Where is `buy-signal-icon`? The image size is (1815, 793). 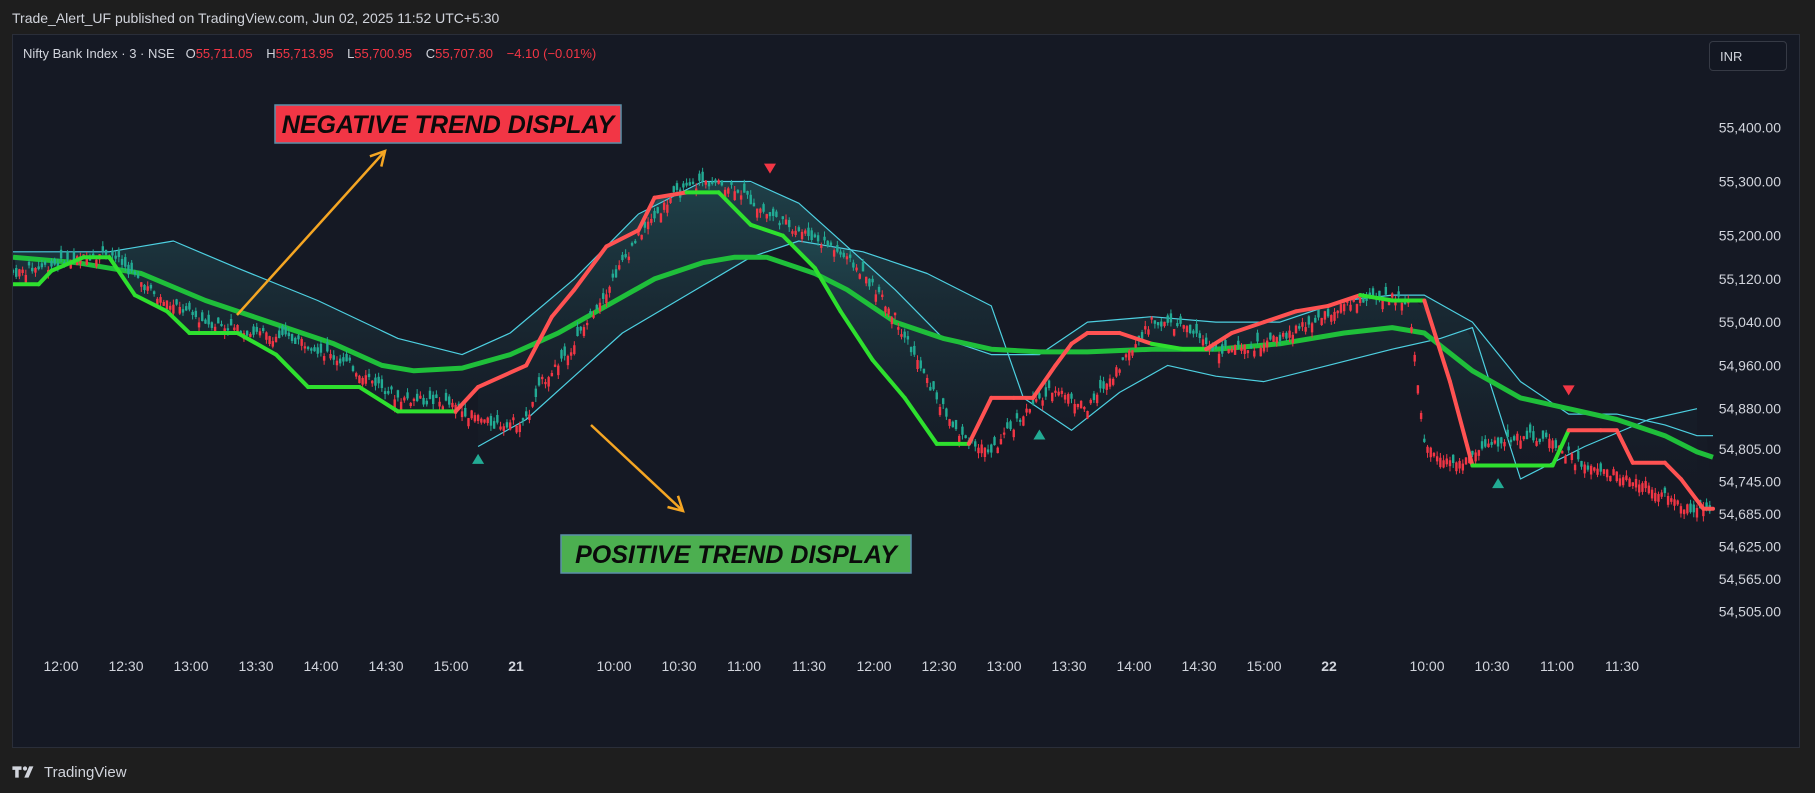
buy-signal-icon is located at coordinates (478, 458).